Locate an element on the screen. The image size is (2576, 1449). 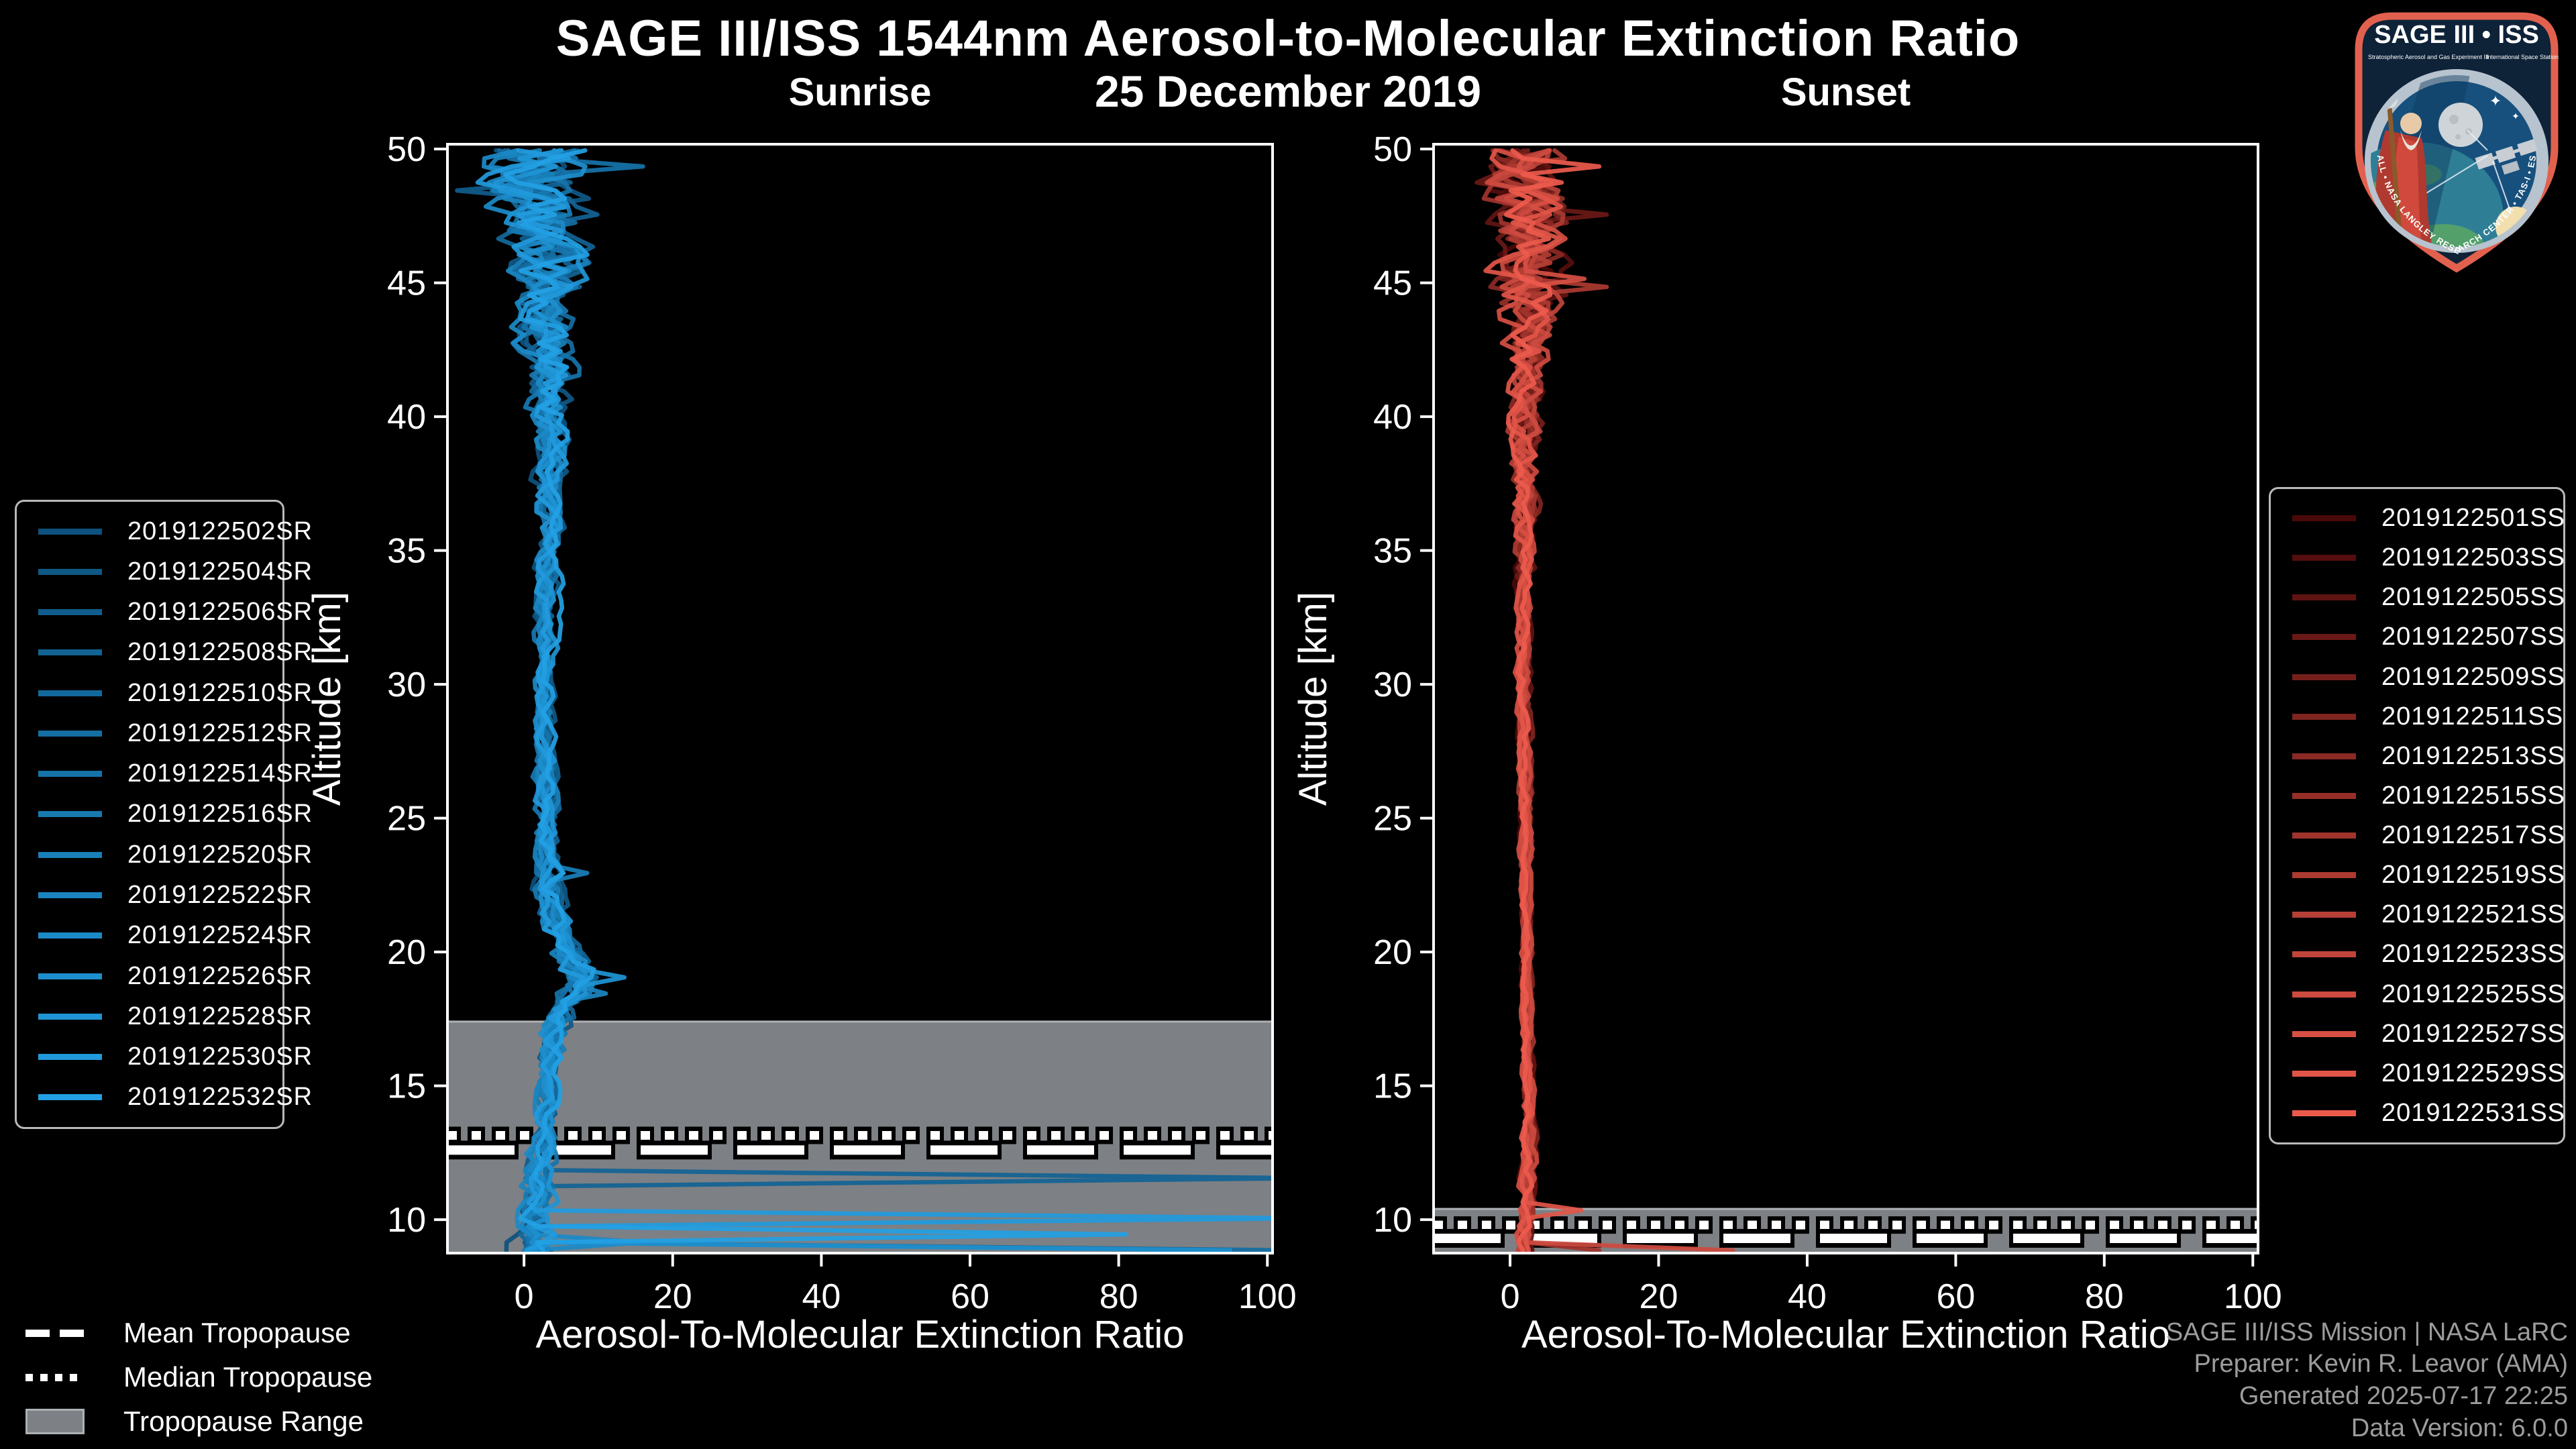
tropopause-range-legend-item: Tropopause Range is located at coordinates (198, 1421).